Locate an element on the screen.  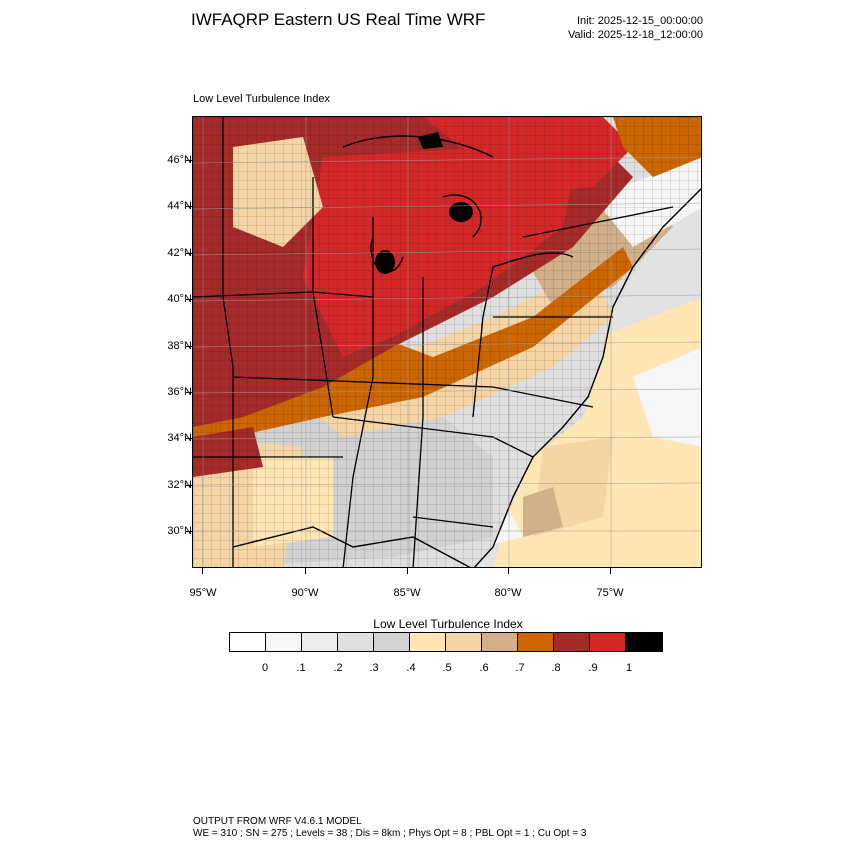
colorbar-label: .8 is located at coordinates (556, 668).